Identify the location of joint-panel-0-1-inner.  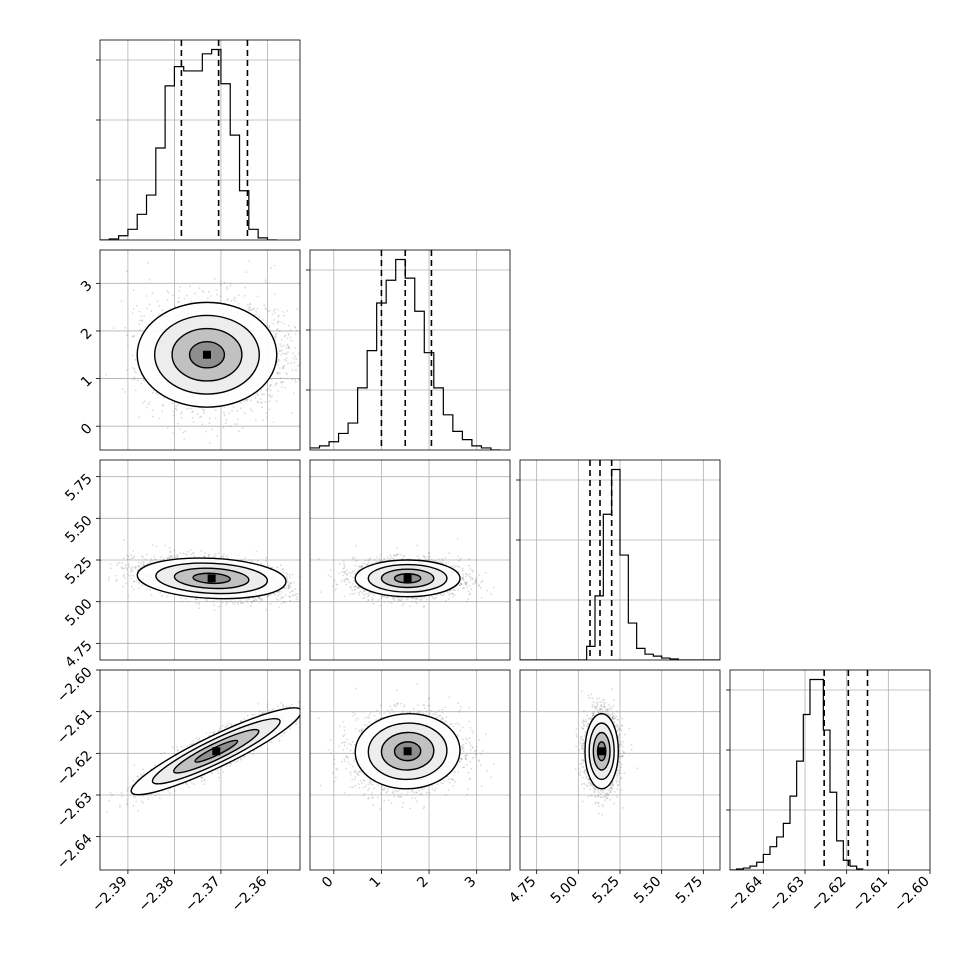
(211, 350).